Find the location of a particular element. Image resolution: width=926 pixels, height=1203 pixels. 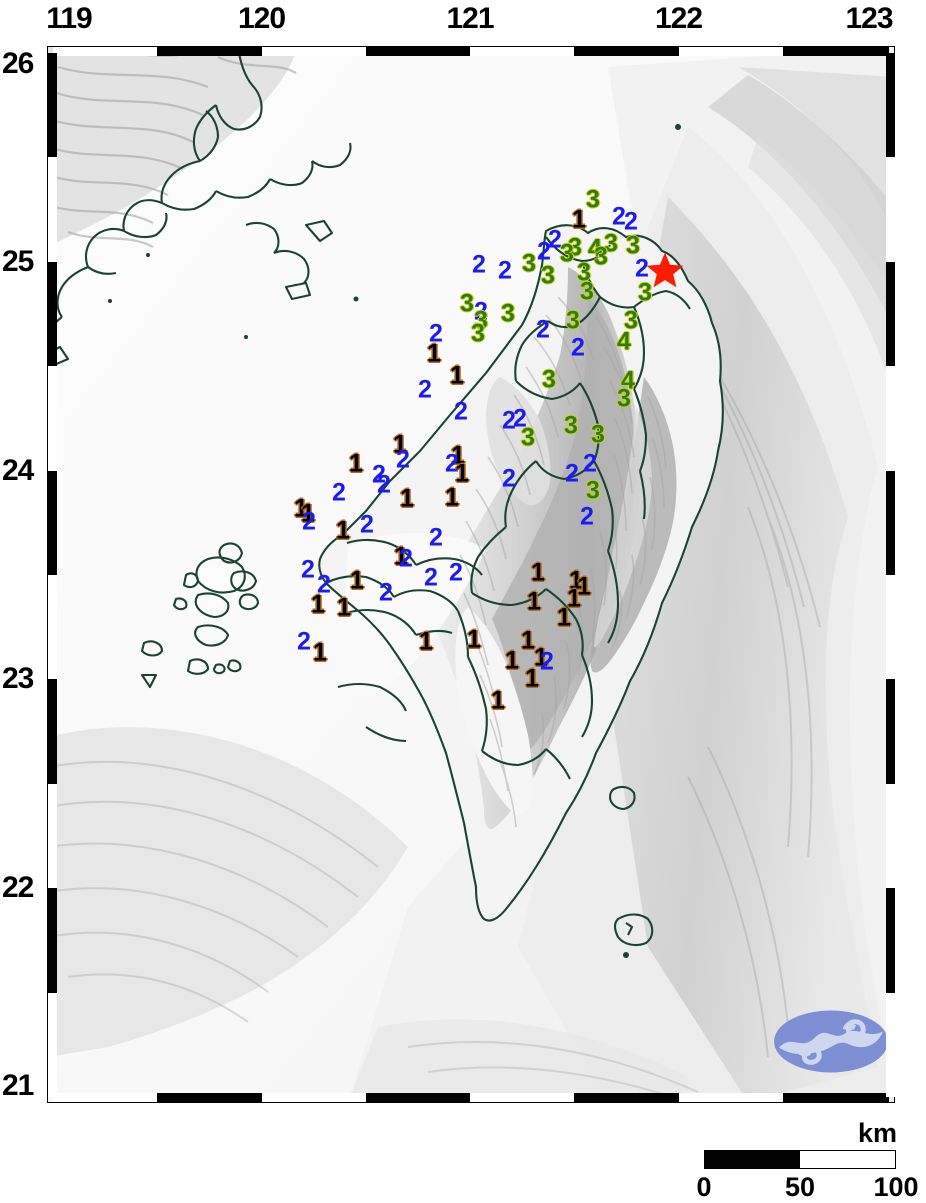

scale-tick-100: 100 is located at coordinates (896, 1187).